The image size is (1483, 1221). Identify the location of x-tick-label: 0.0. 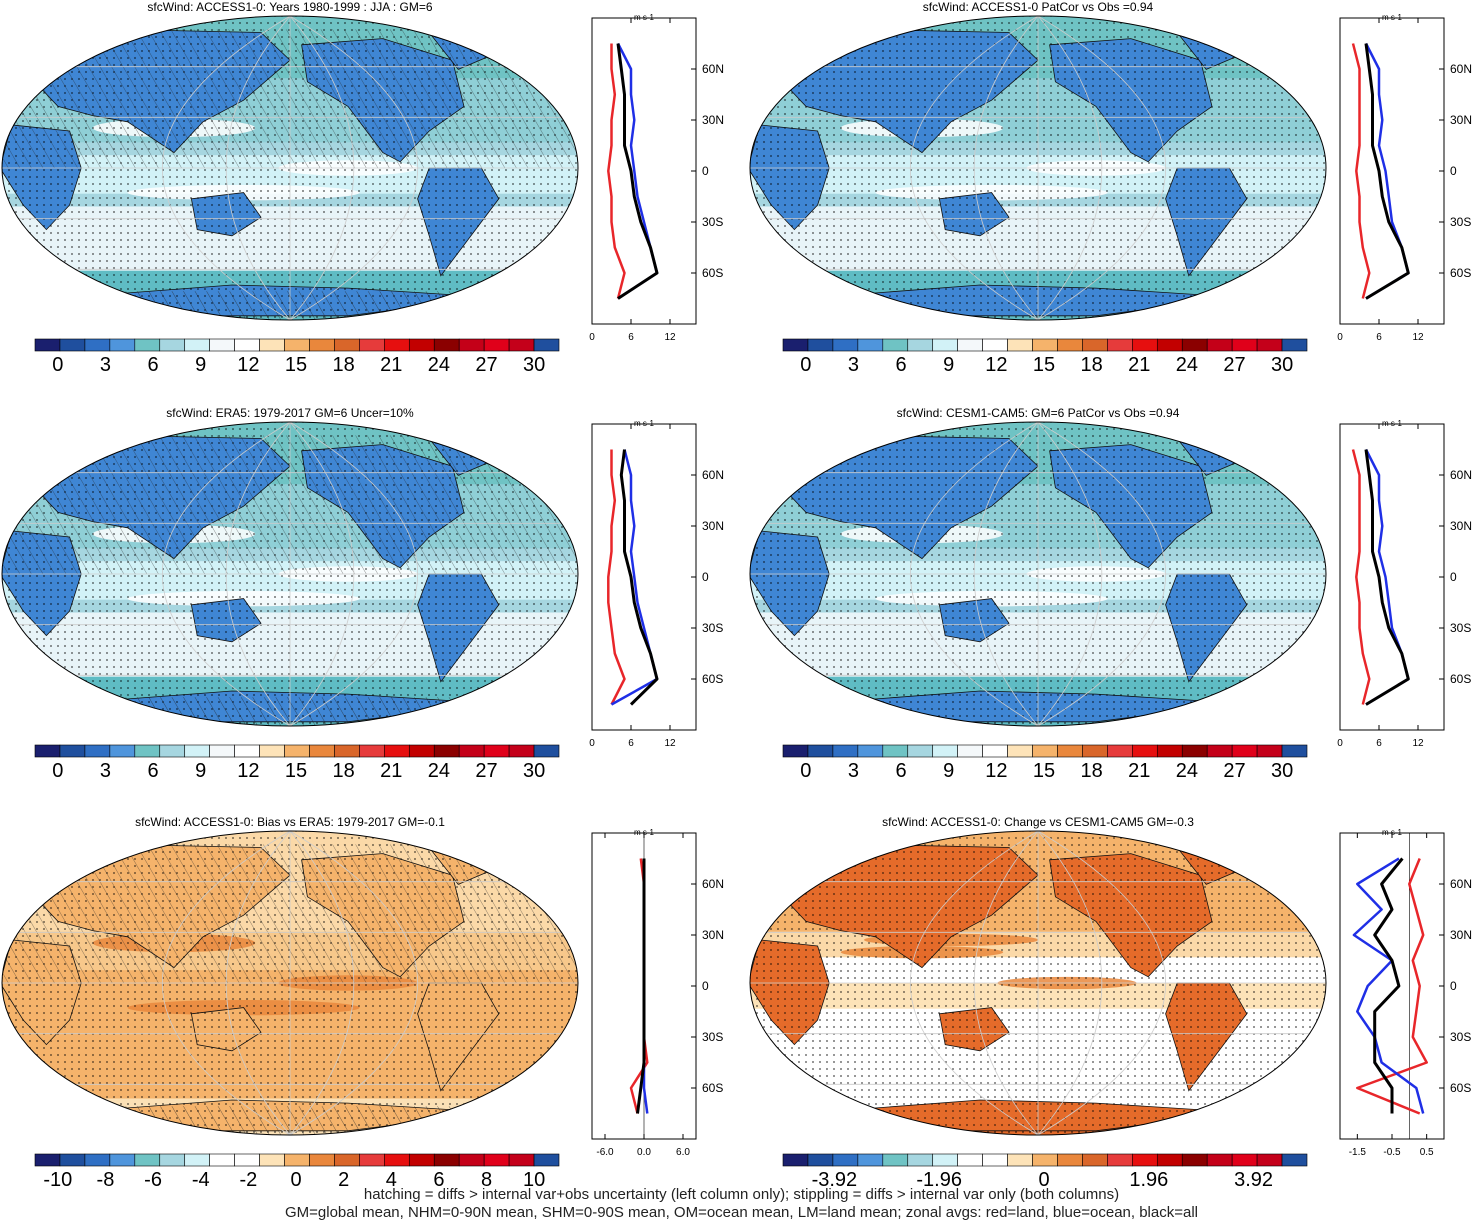
(644, 1152).